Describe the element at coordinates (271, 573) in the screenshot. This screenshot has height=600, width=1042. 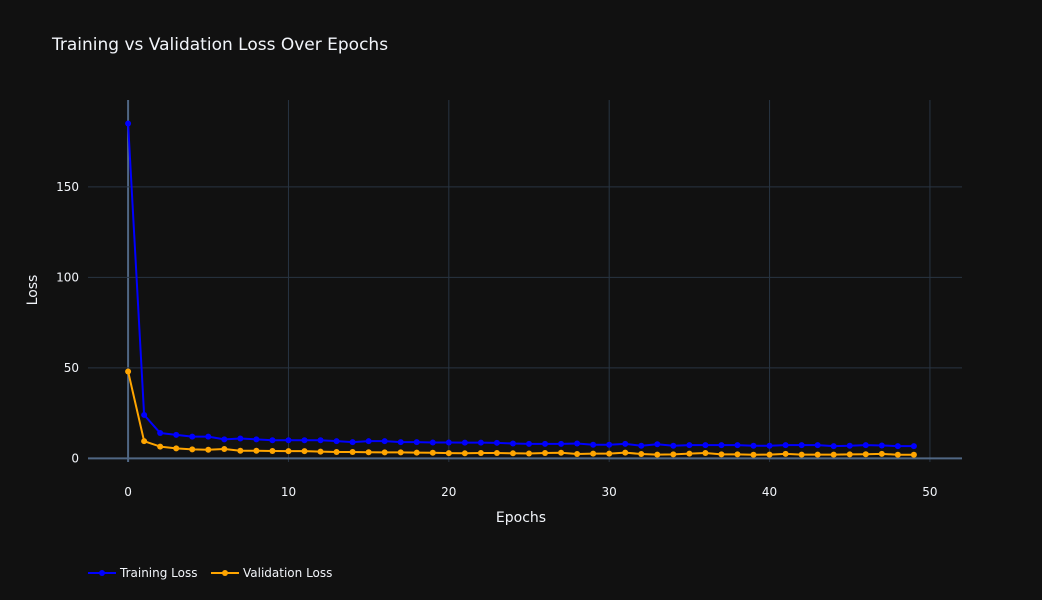
I see `legend-item: Validation Loss` at that location.